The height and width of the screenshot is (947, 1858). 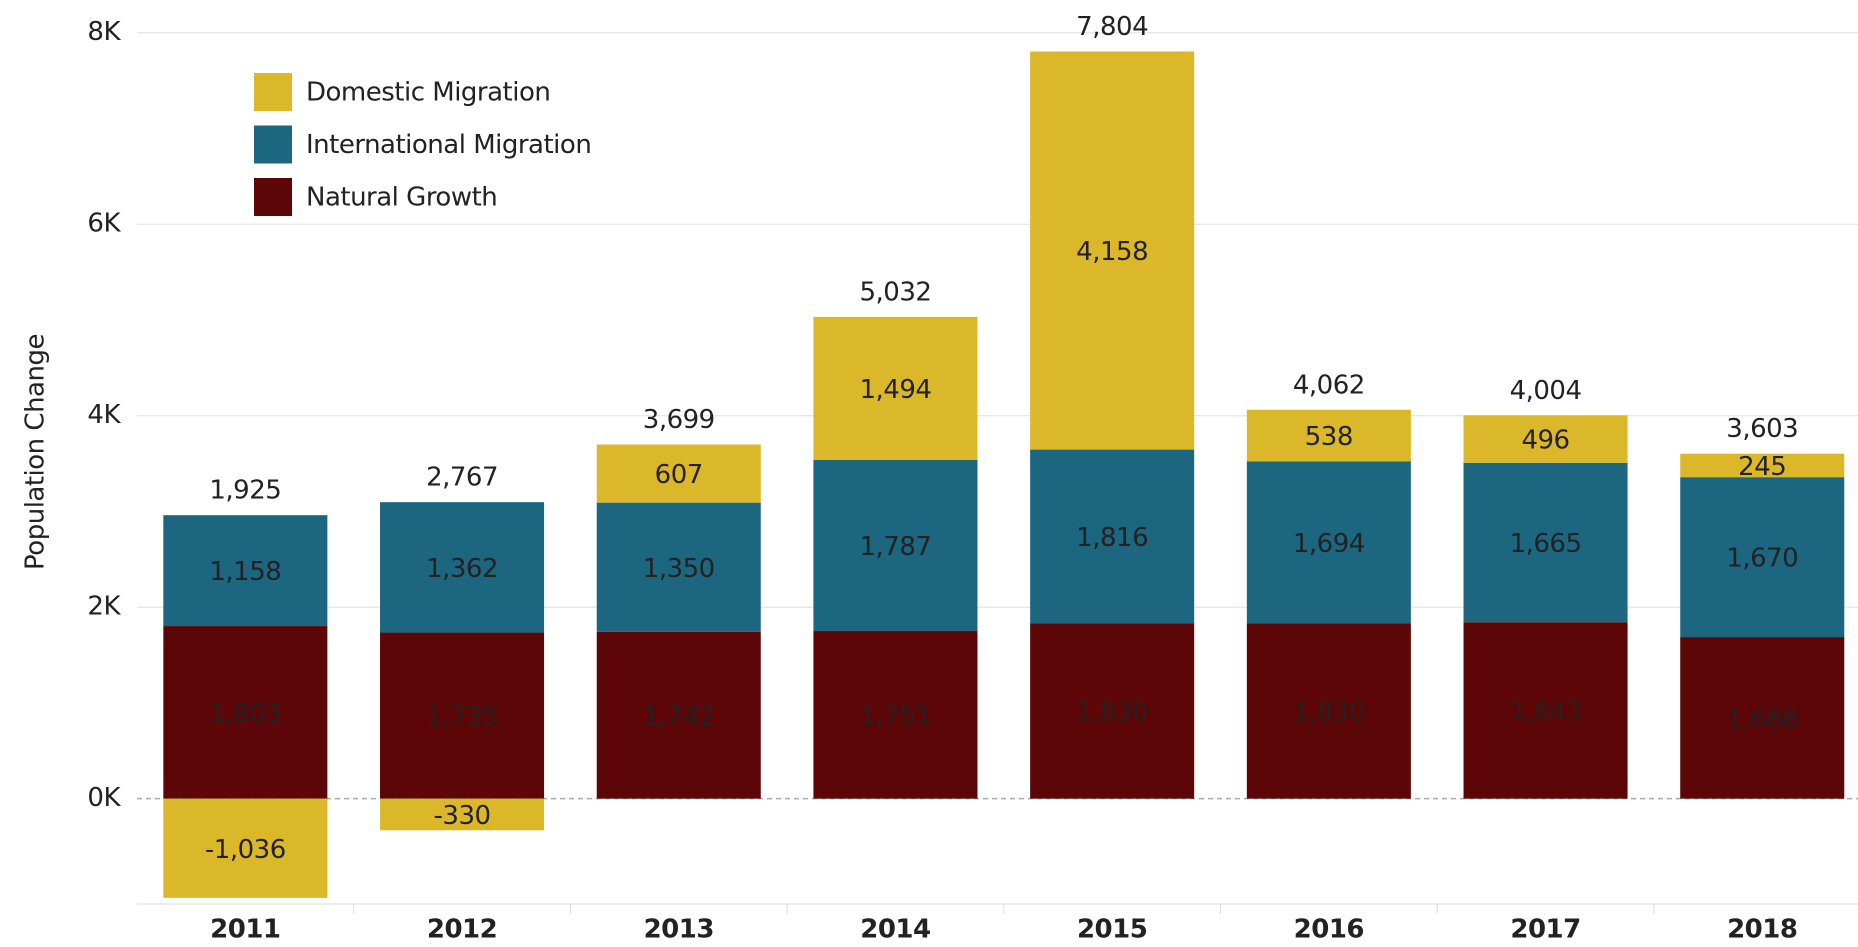 I want to click on x-tick-label: 2011, so click(x=245, y=930).